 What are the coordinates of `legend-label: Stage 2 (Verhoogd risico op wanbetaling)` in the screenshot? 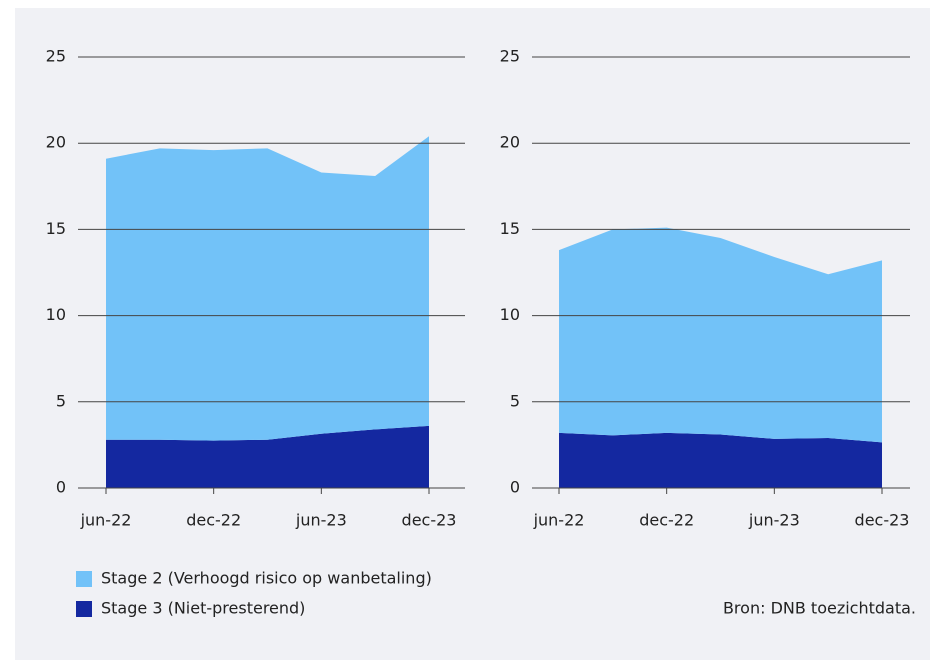 It's located at (266, 578).